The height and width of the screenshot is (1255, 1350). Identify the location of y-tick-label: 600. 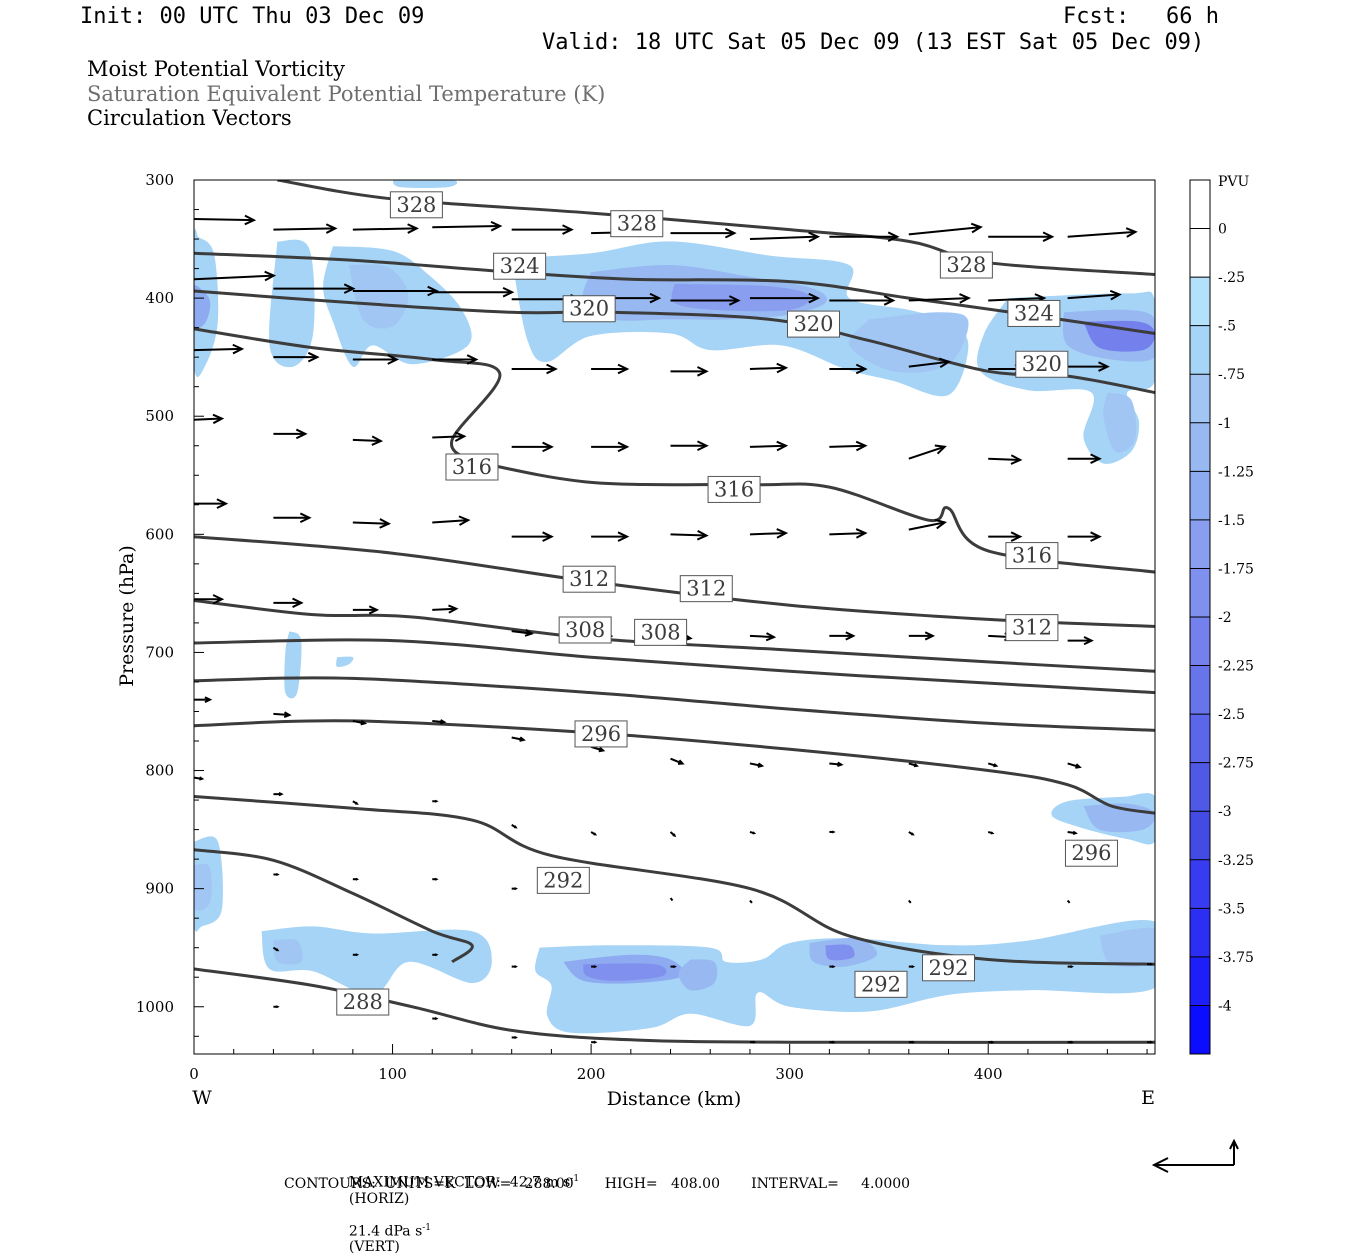
(159, 534).